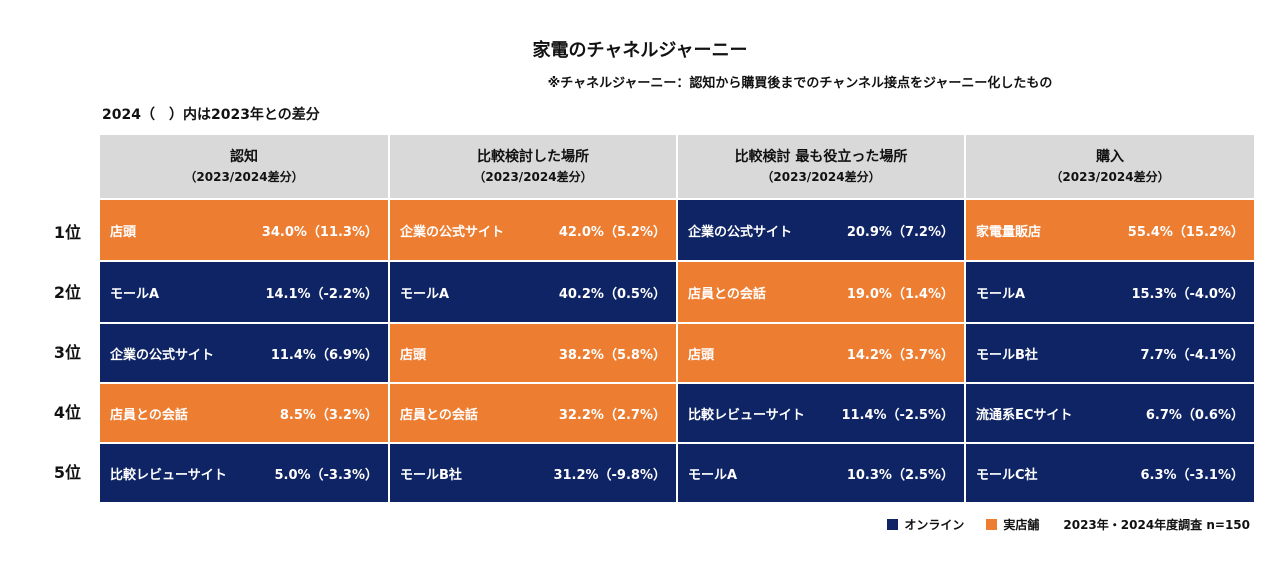  I want to click on rank-label: 4位, so click(67, 412).